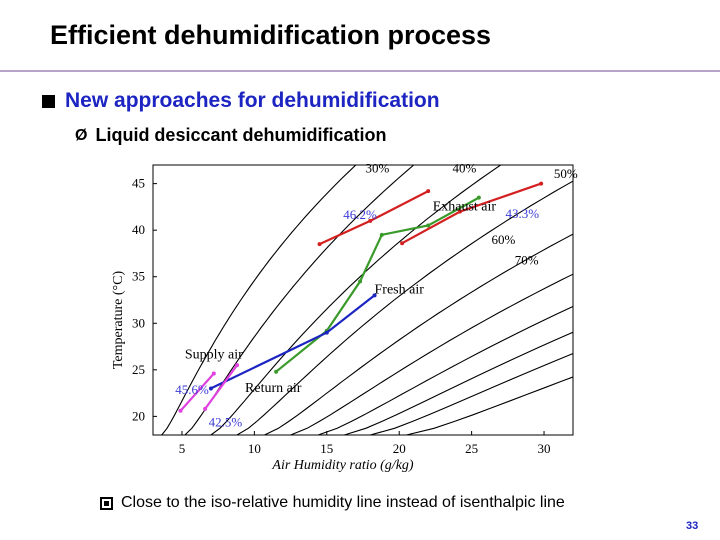 The width and height of the screenshot is (720, 540). What do you see at coordinates (271, 35) in the screenshot?
I see `slide-title: Efficient dehumidification process` at bounding box center [271, 35].